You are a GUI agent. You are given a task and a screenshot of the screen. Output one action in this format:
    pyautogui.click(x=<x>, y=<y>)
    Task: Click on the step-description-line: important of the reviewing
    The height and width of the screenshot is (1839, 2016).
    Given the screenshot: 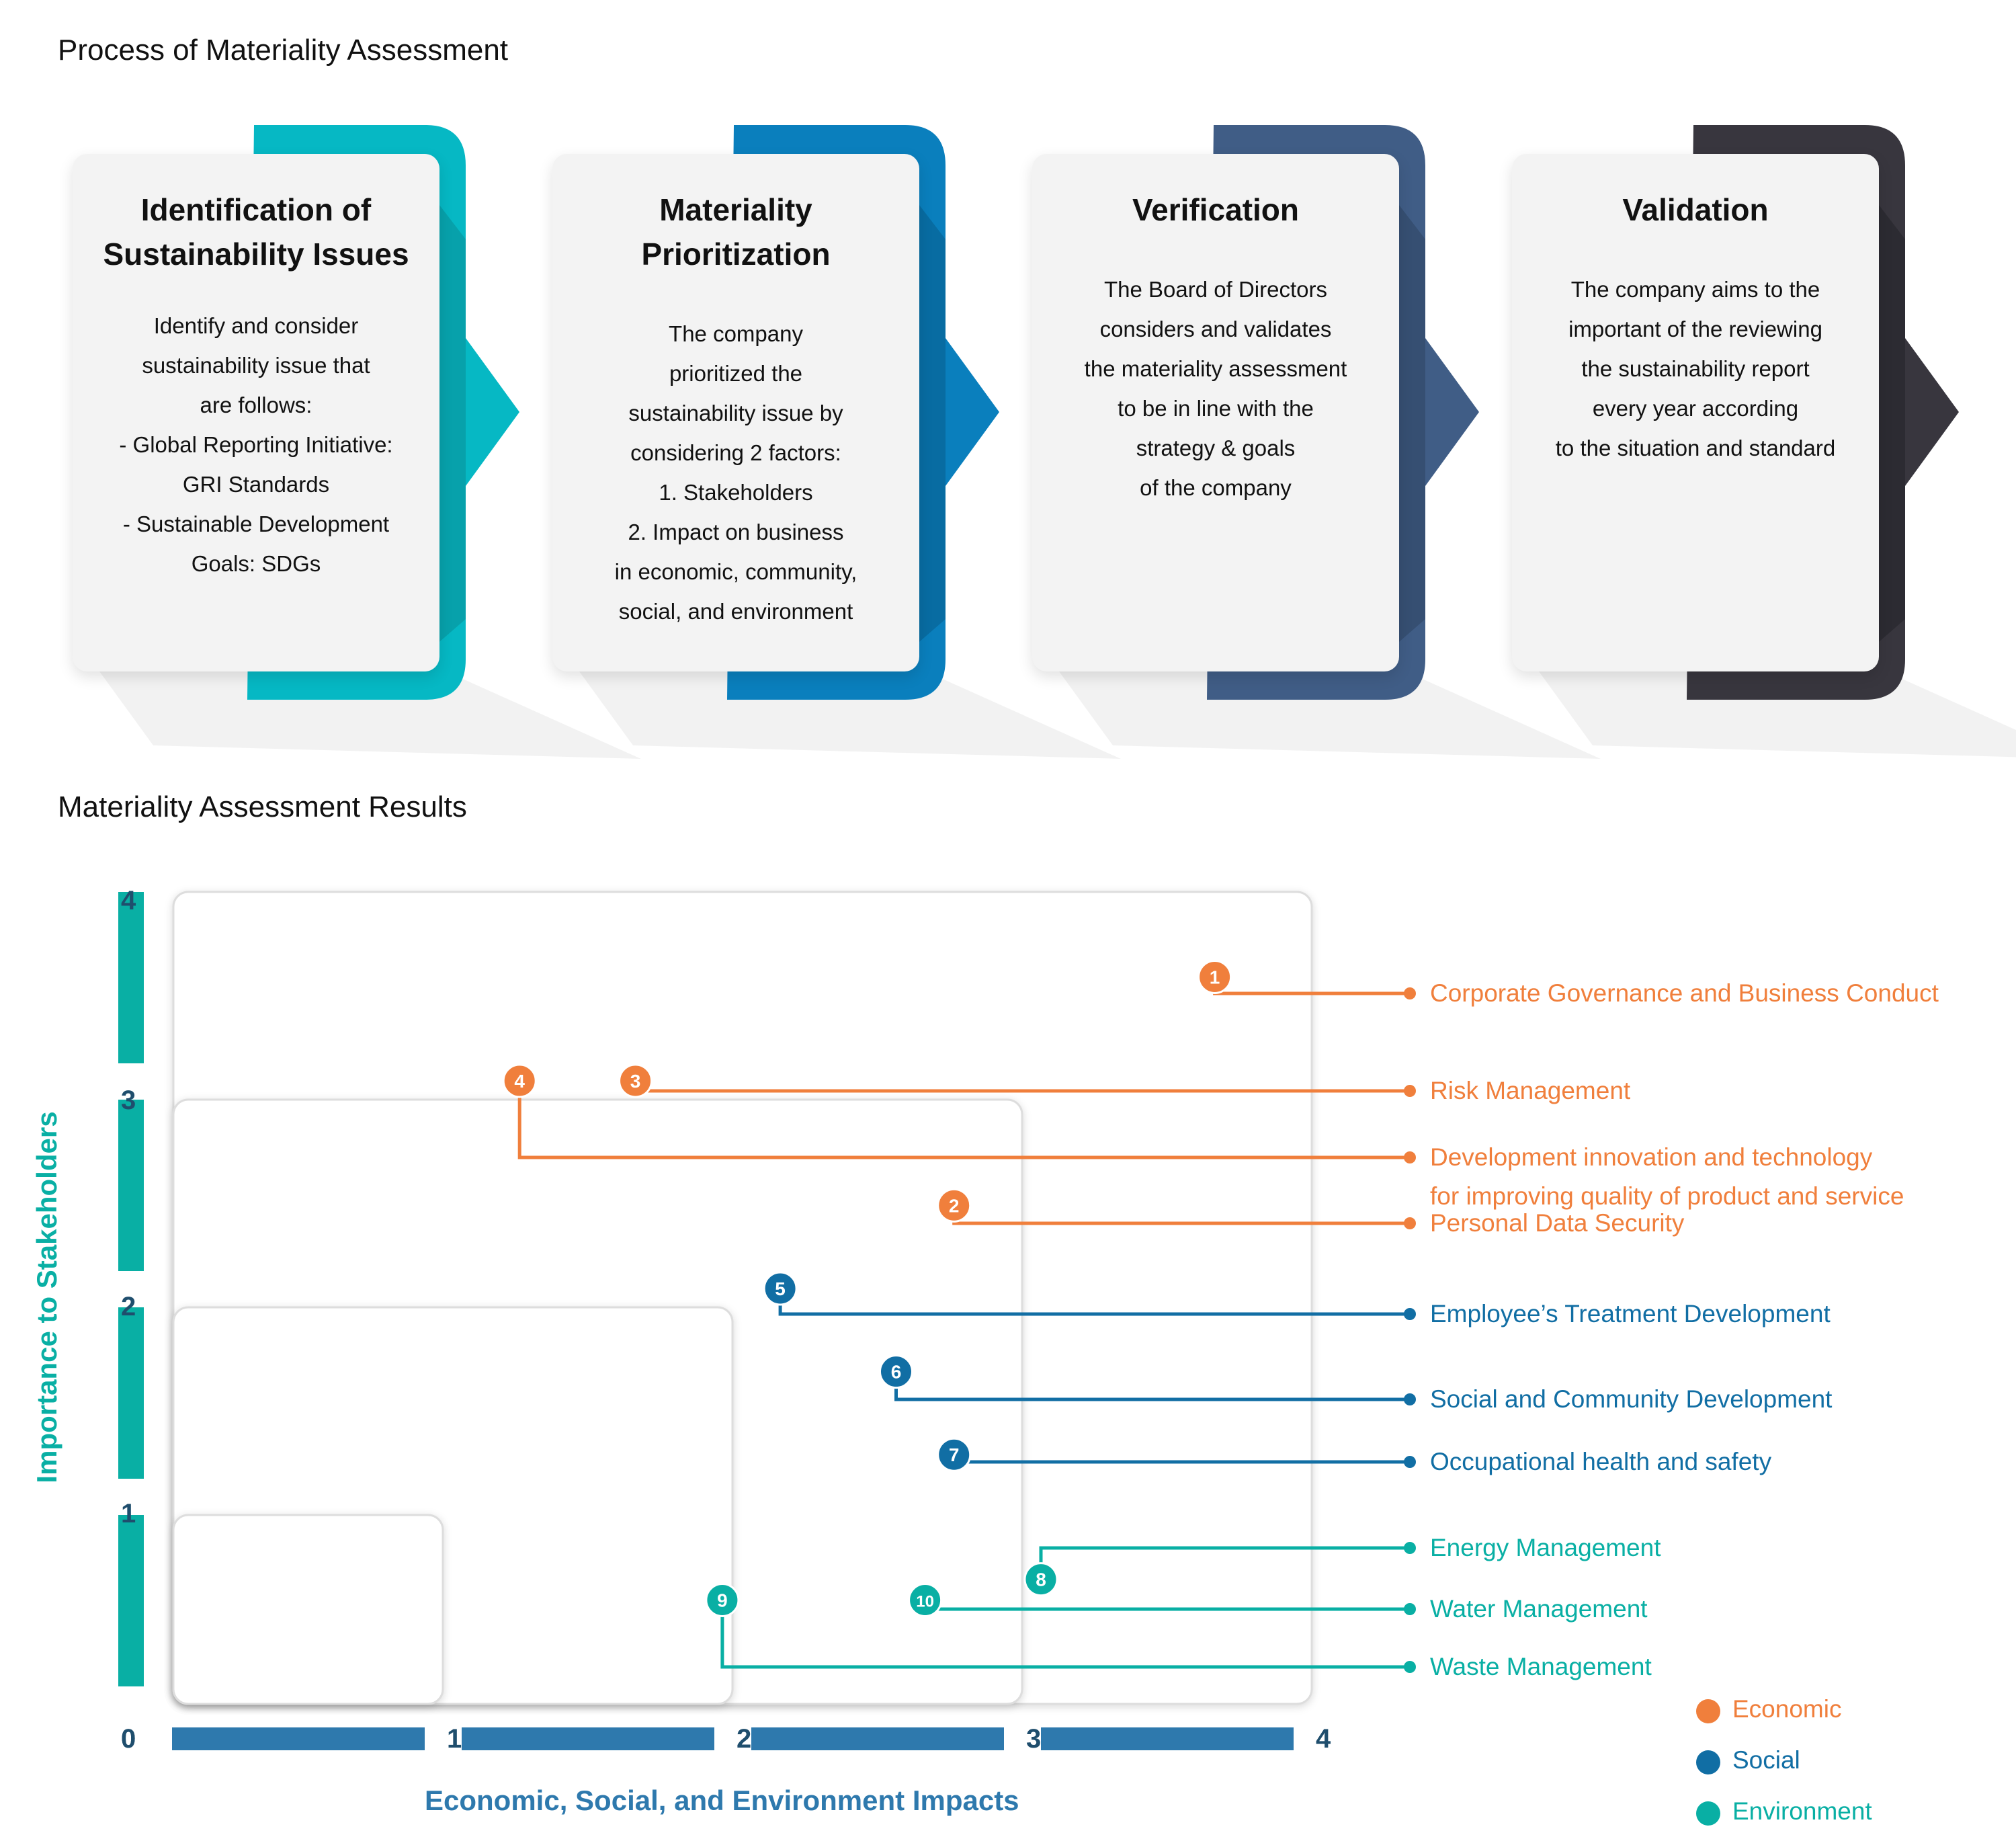 What is the action you would take?
    pyautogui.click(x=1695, y=329)
    